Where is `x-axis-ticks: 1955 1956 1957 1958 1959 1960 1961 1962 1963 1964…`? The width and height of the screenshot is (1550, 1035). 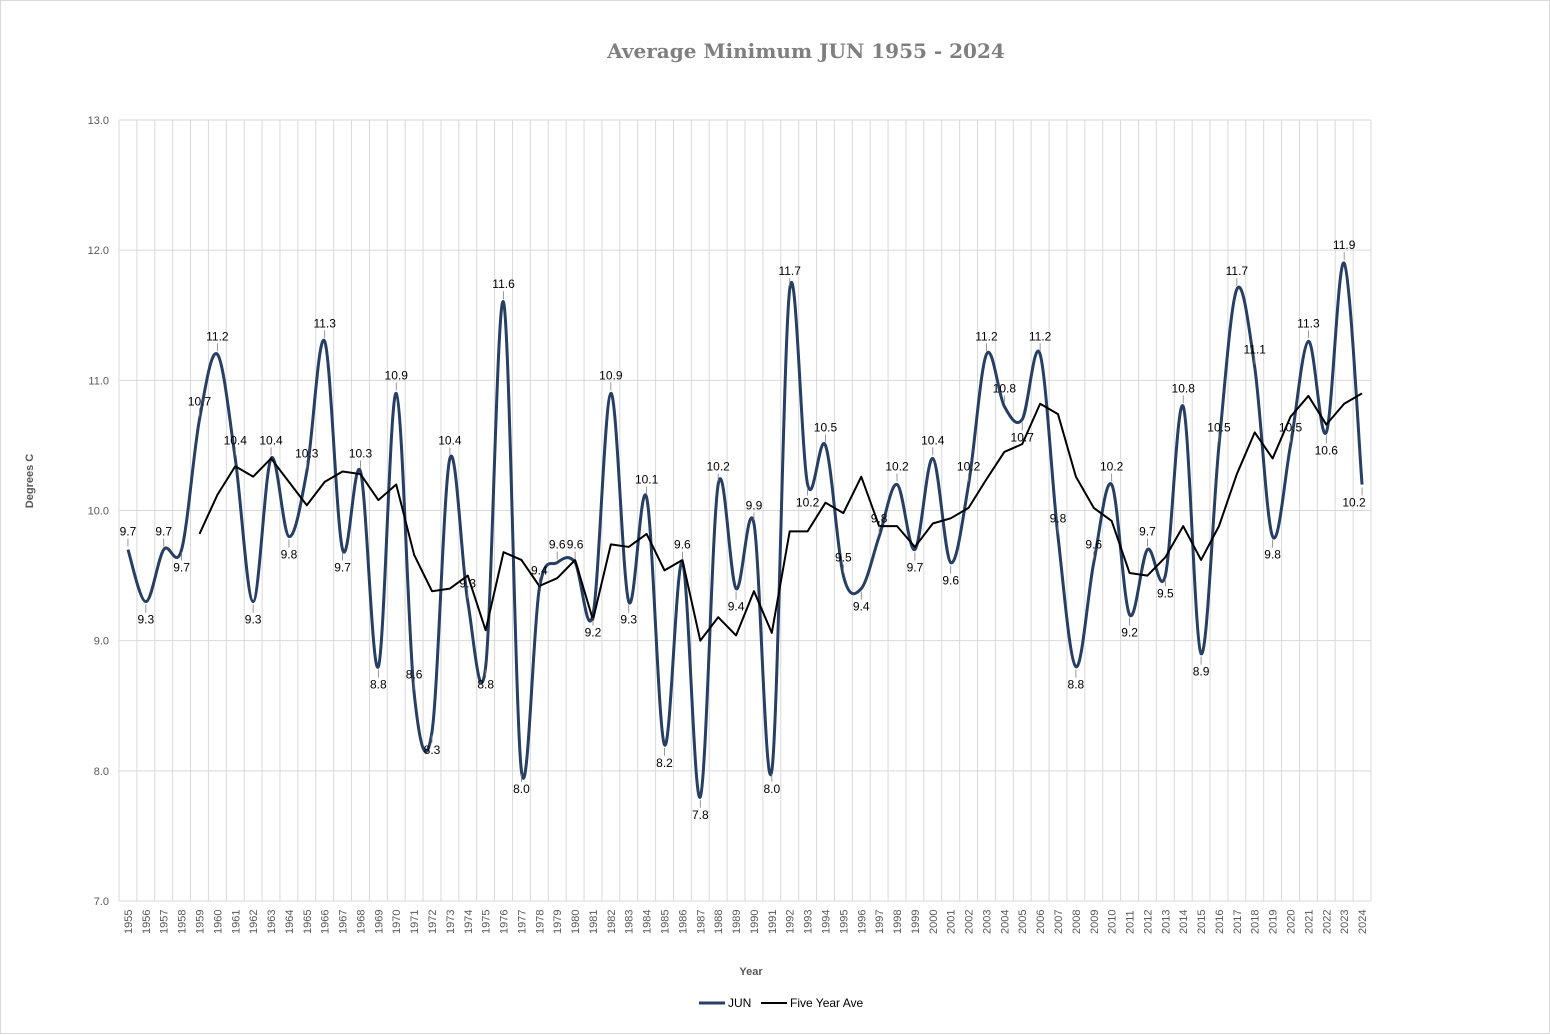 x-axis-ticks: 1955 1956 1957 1958 1959 1960 1961 1962 1963 1964… is located at coordinates (746, 922).